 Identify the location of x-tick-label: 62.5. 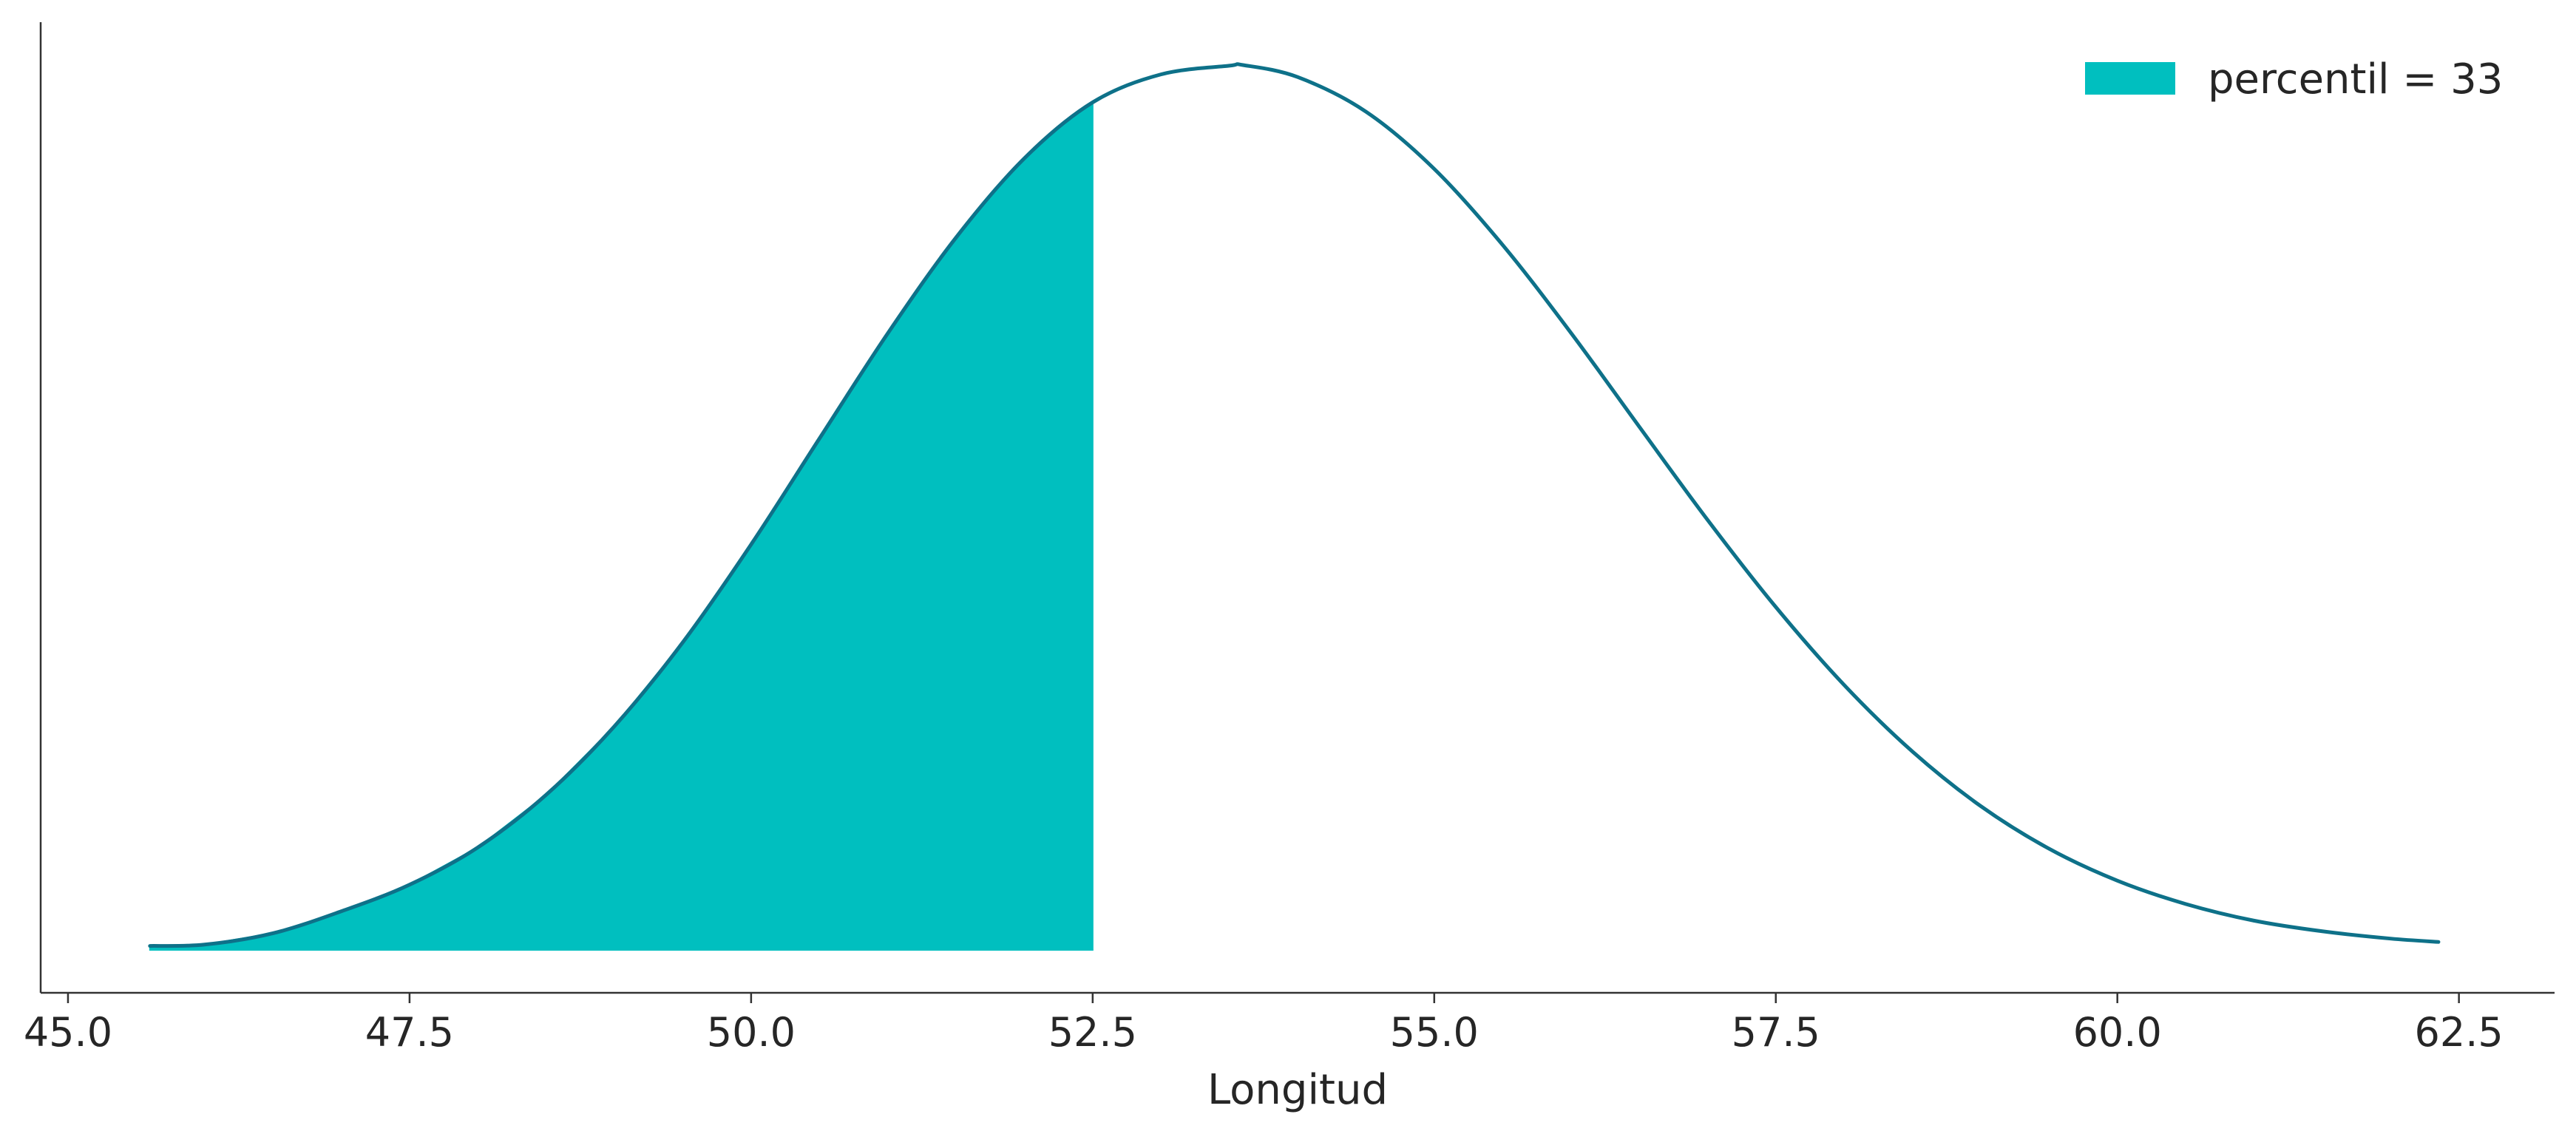
(2459, 1032).